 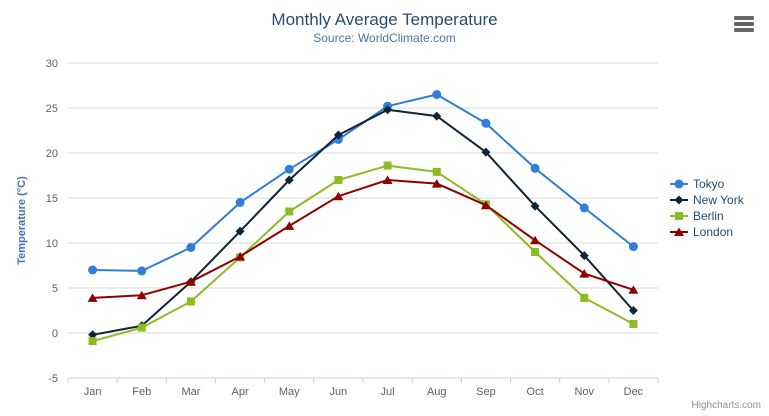 I want to click on y-axis-tick-label: 0, so click(x=55, y=334).